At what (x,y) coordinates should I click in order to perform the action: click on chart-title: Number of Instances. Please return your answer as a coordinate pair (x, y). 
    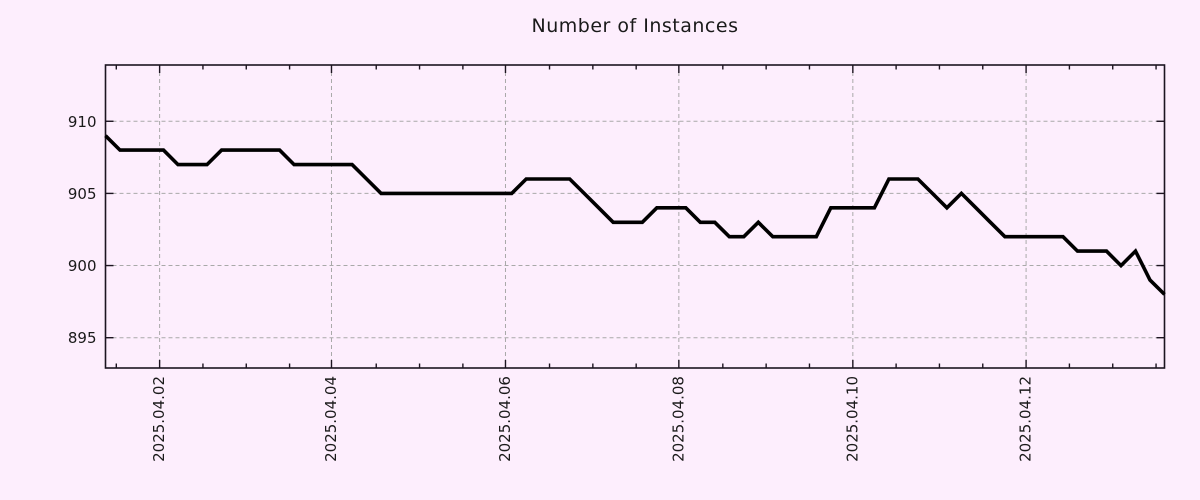
    Looking at the image, I should click on (635, 26).